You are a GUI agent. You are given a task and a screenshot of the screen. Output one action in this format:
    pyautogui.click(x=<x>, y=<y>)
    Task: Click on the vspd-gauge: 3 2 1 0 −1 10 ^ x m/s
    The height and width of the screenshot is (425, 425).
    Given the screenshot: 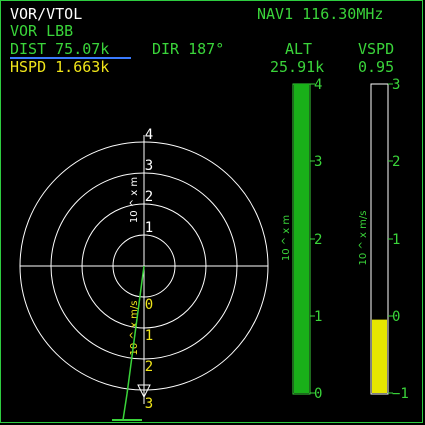 What is the action you would take?
    pyautogui.click(x=383, y=239)
    